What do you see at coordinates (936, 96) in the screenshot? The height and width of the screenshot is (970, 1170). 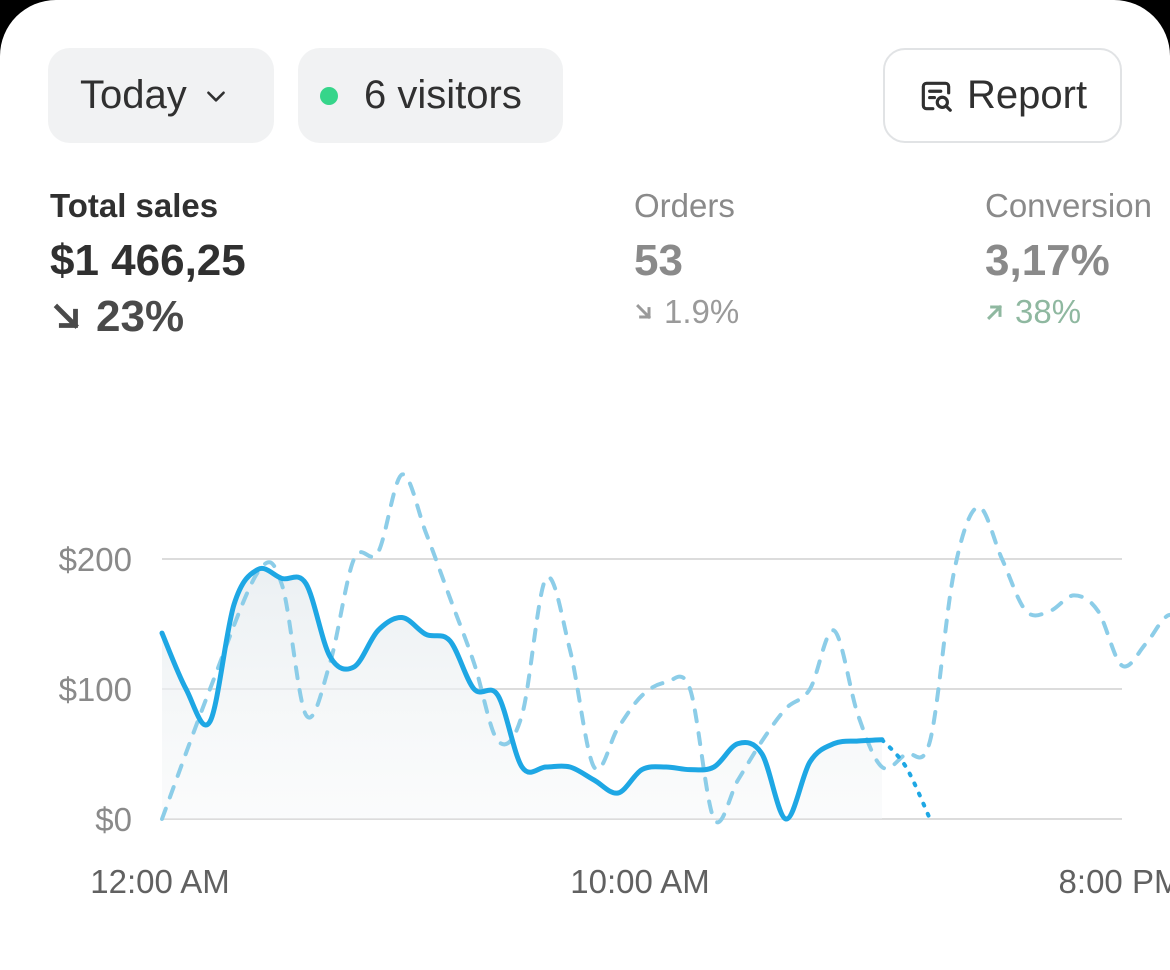 I see `report-search-icon` at bounding box center [936, 96].